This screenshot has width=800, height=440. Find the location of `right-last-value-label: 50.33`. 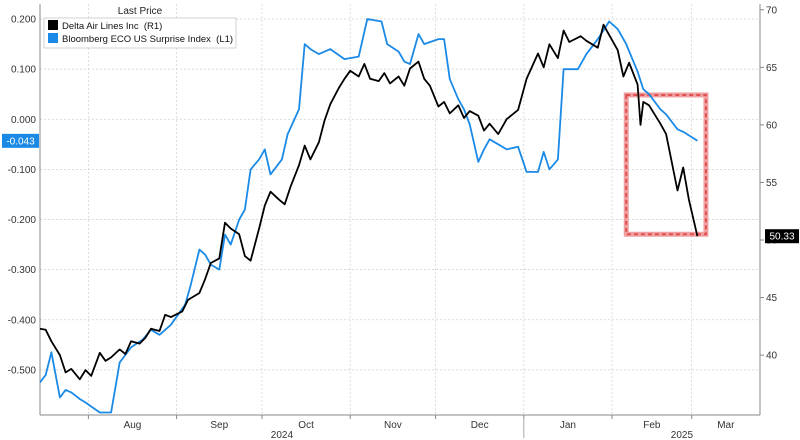

right-last-value-label: 50.33 is located at coordinates (781, 237).